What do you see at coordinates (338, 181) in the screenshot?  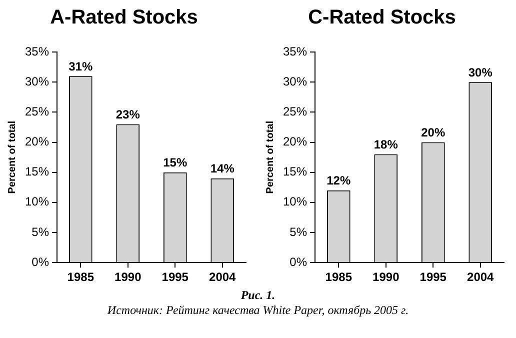 I see `data-label: 12%` at bounding box center [338, 181].